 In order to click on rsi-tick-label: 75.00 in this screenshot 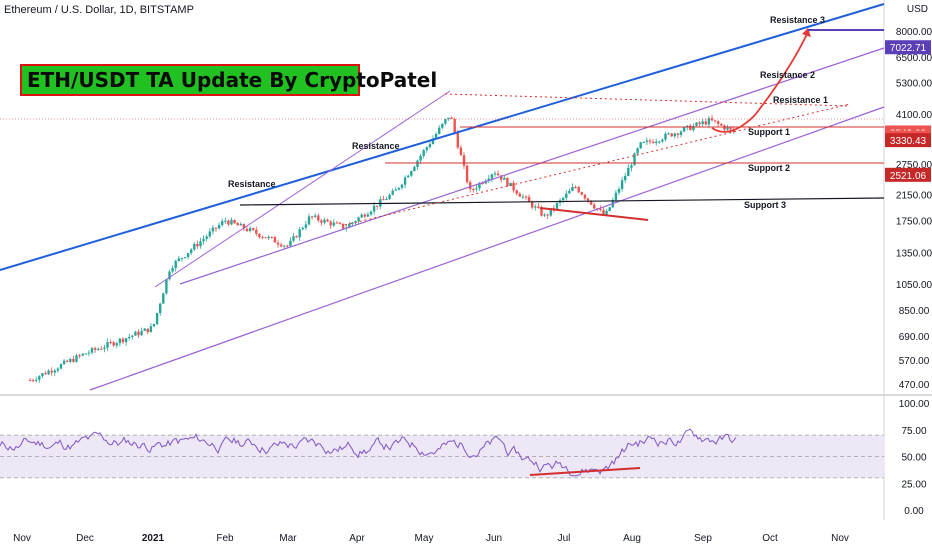, I will do `click(913, 431)`.